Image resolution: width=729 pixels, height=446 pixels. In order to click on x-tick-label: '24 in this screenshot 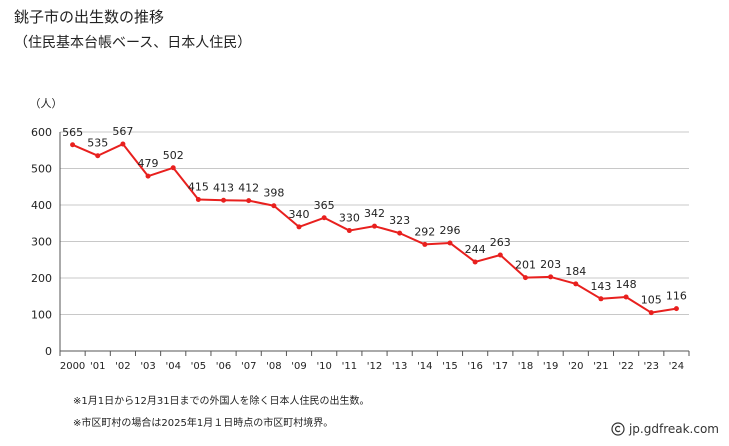, I will do `click(676, 366)`.